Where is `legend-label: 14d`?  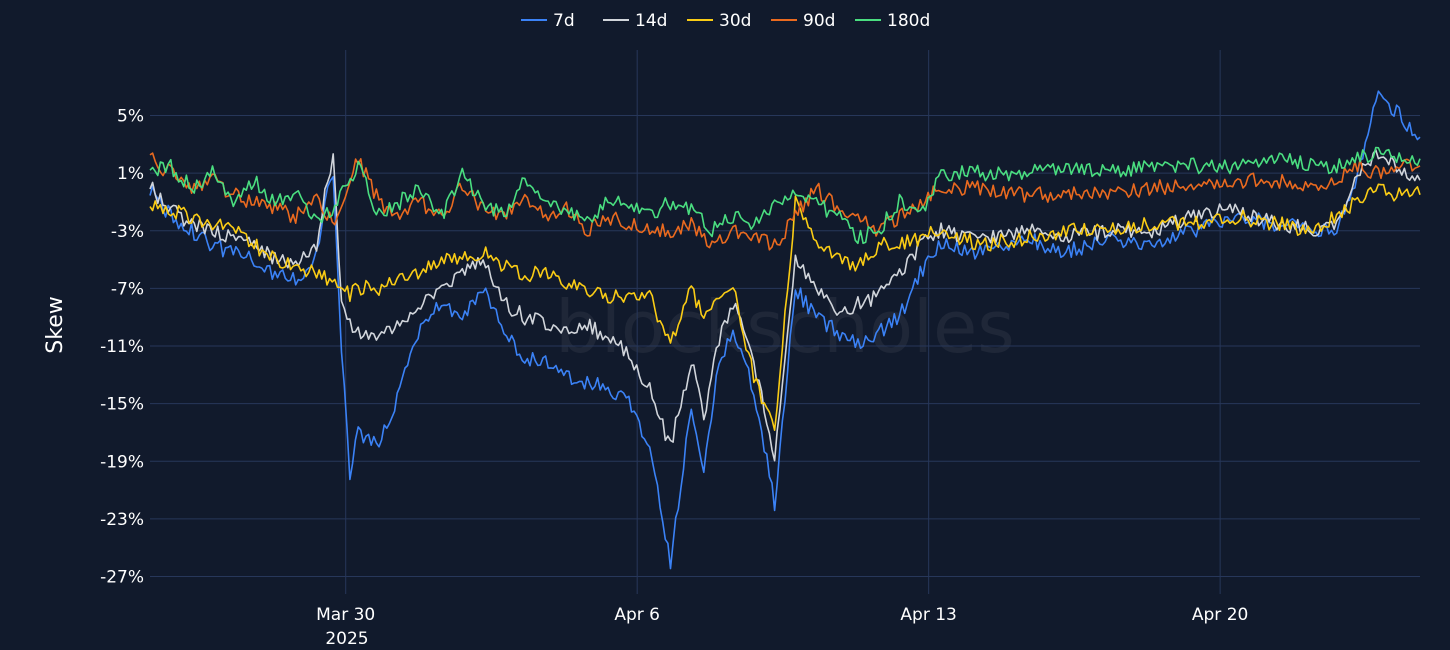
legend-label: 14d is located at coordinates (651, 21).